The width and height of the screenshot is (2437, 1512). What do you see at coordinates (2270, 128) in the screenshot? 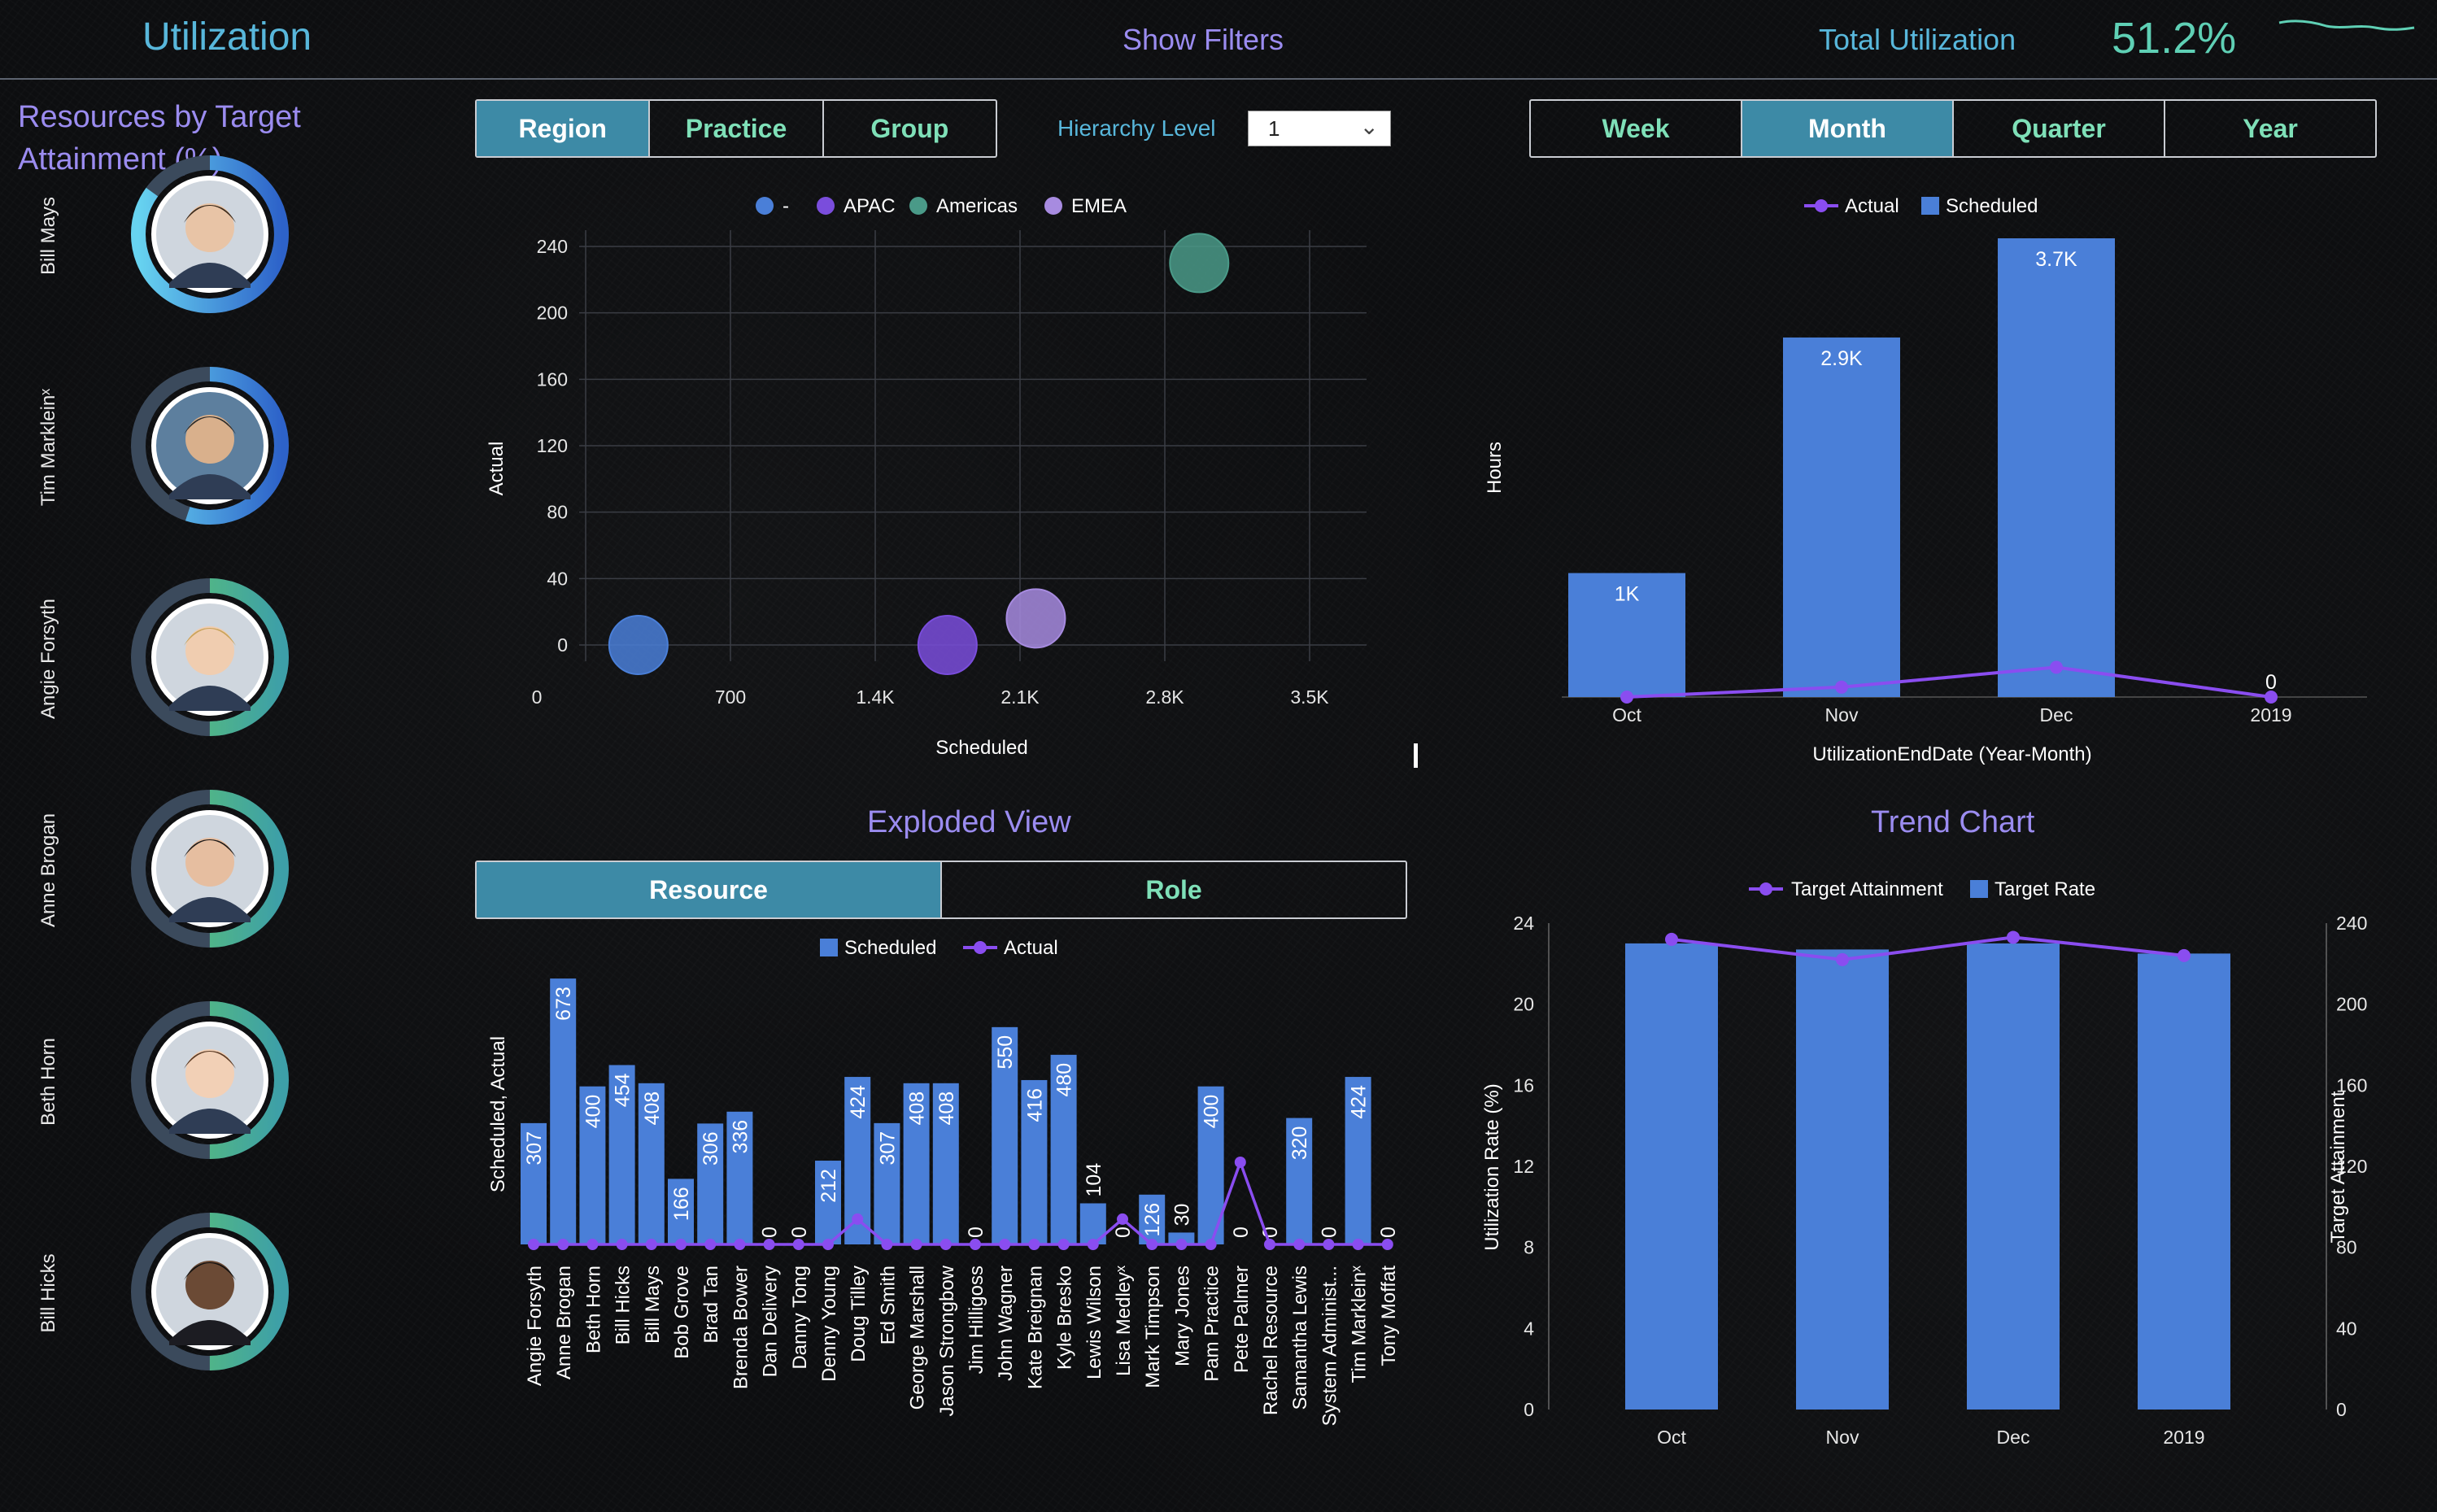
I see `tab-year: Year` at bounding box center [2270, 128].